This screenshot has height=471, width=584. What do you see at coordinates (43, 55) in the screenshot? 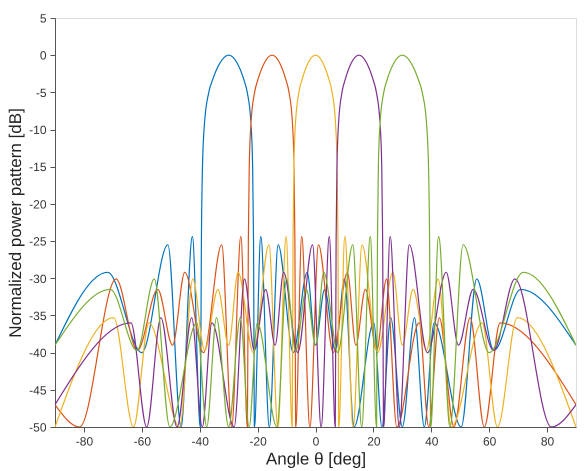
I see `y-tick-label: 0` at bounding box center [43, 55].